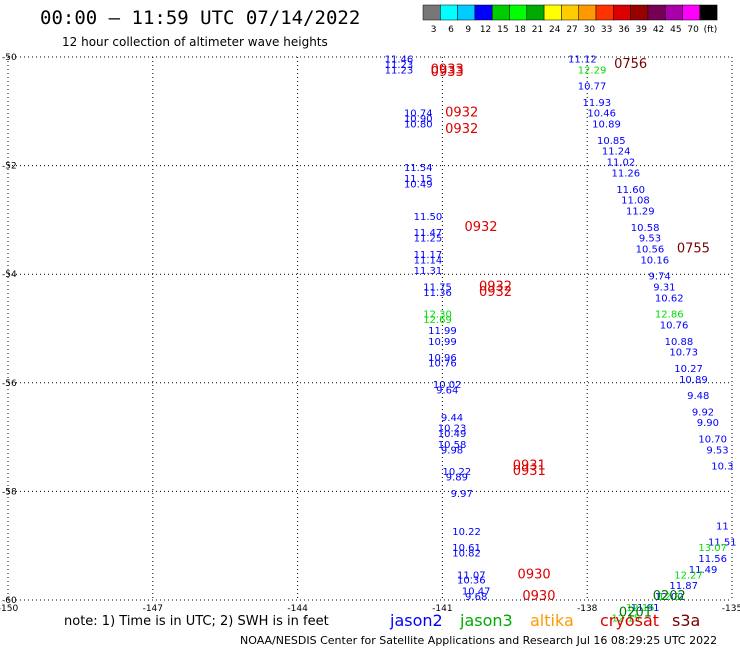  Describe the element at coordinates (529, 471) in the screenshot. I see `pass-time-label: 0931` at that location.